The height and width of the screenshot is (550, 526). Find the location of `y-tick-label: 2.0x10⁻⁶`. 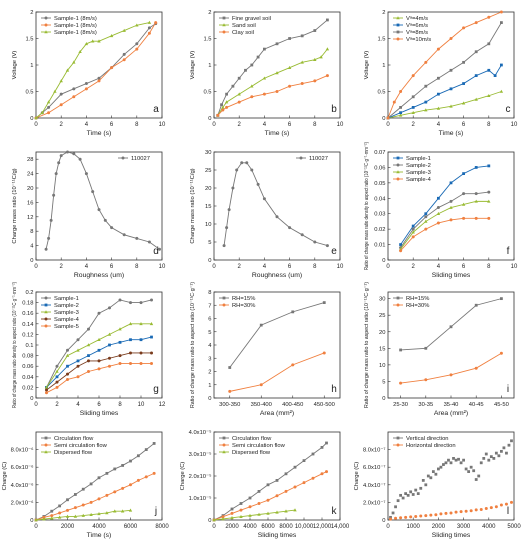

y-tick-label: 2.0x10⁻⁶ is located at coordinates (22, 502).